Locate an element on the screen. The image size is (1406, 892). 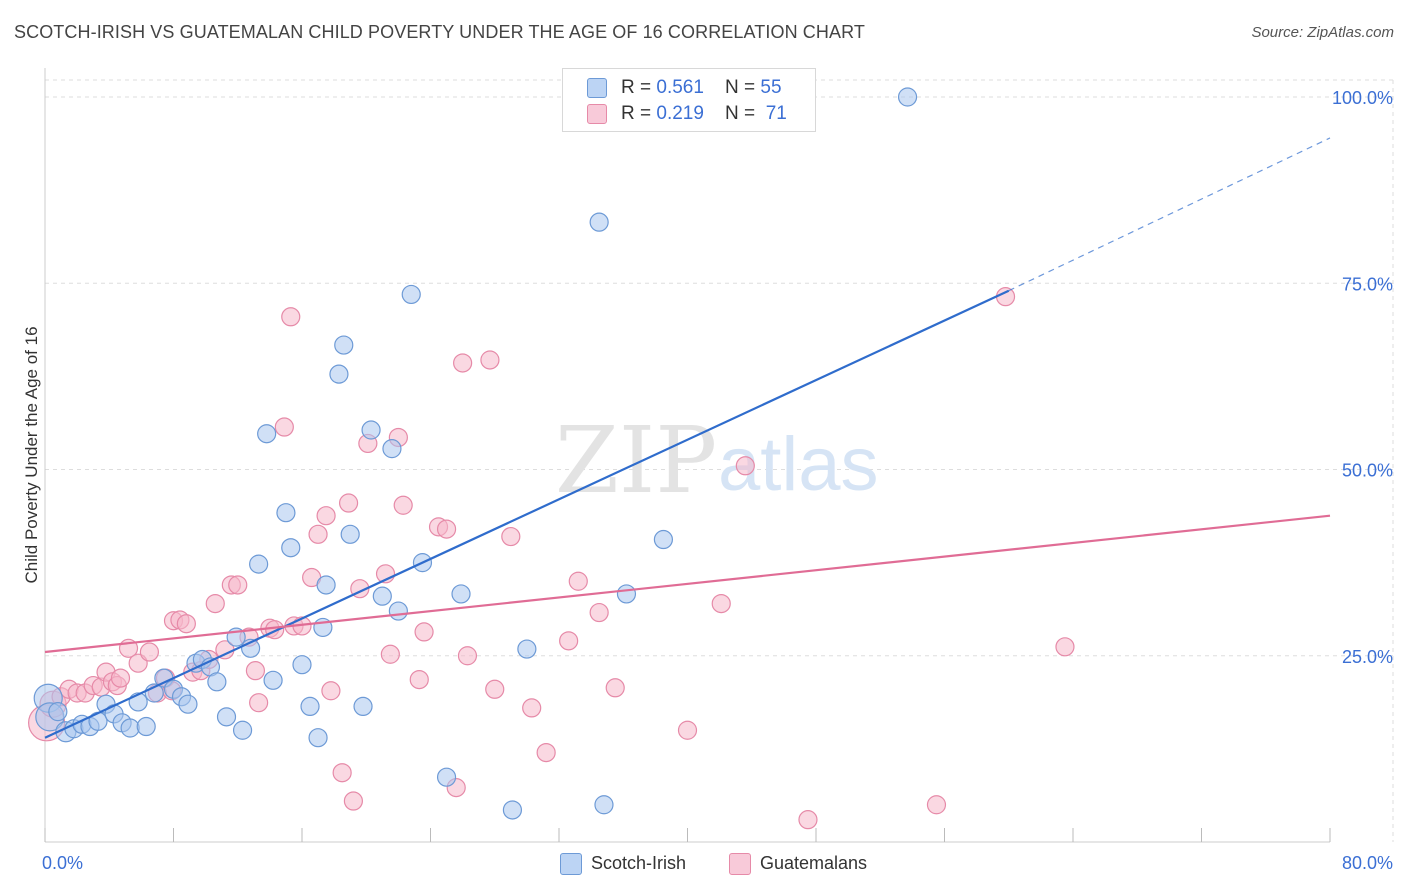
correlation-legend: R = 0.561 N = 55 R = 0.219 N = 71 is located at coordinates (689, 100).